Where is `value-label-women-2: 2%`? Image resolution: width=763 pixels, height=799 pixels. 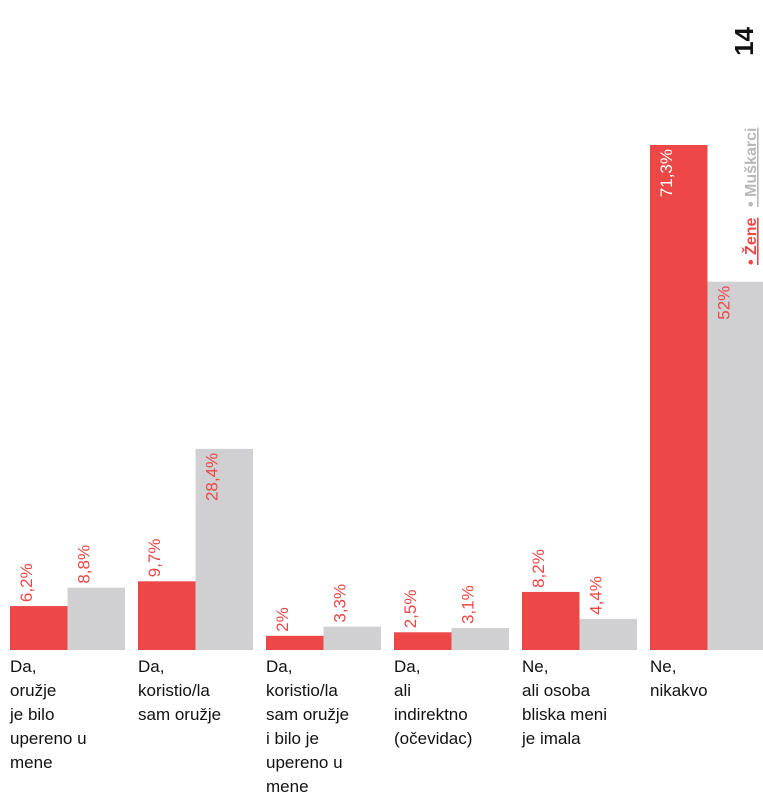
value-label-women-2: 2% is located at coordinates (282, 619).